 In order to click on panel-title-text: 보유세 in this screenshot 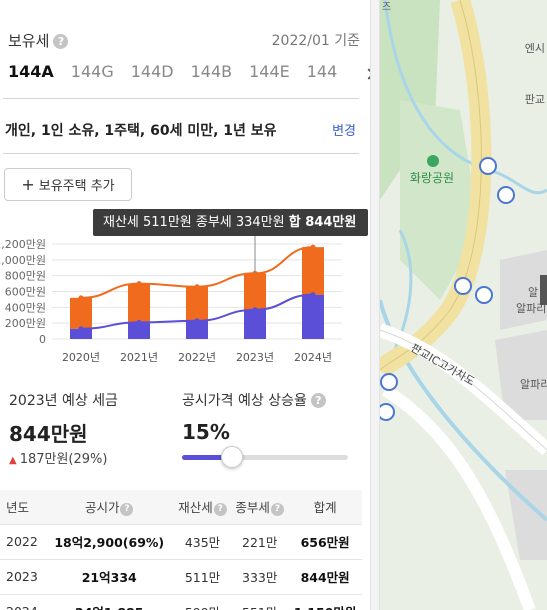, I will do `click(29, 41)`.